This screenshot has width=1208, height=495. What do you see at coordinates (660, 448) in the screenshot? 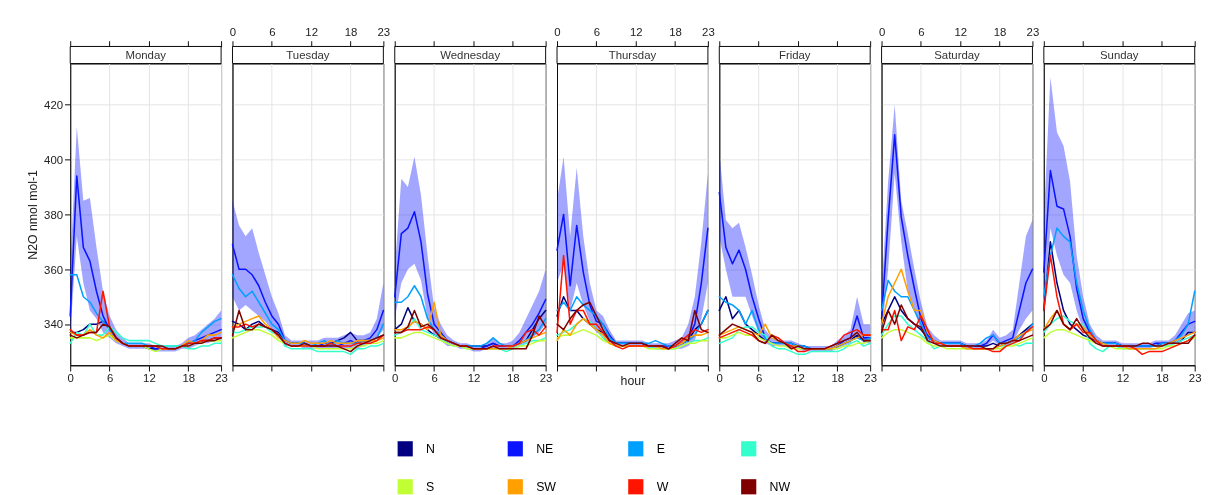
I see `legend-label: E` at bounding box center [660, 448].